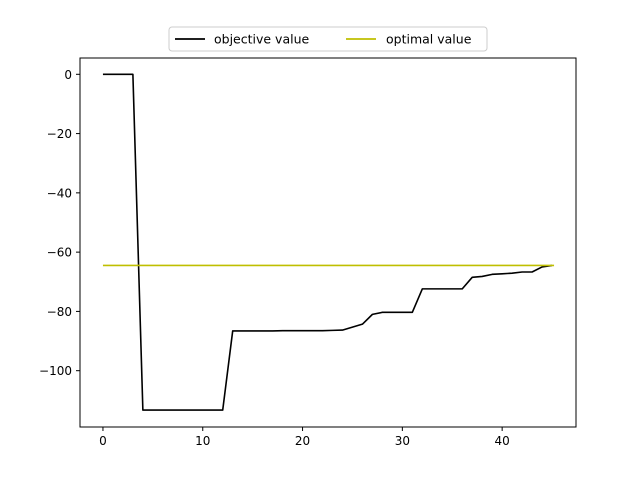 Image resolution: width=640 pixels, height=480 pixels. I want to click on x-axis: 0 10 20 30 40, so click(304, 437).